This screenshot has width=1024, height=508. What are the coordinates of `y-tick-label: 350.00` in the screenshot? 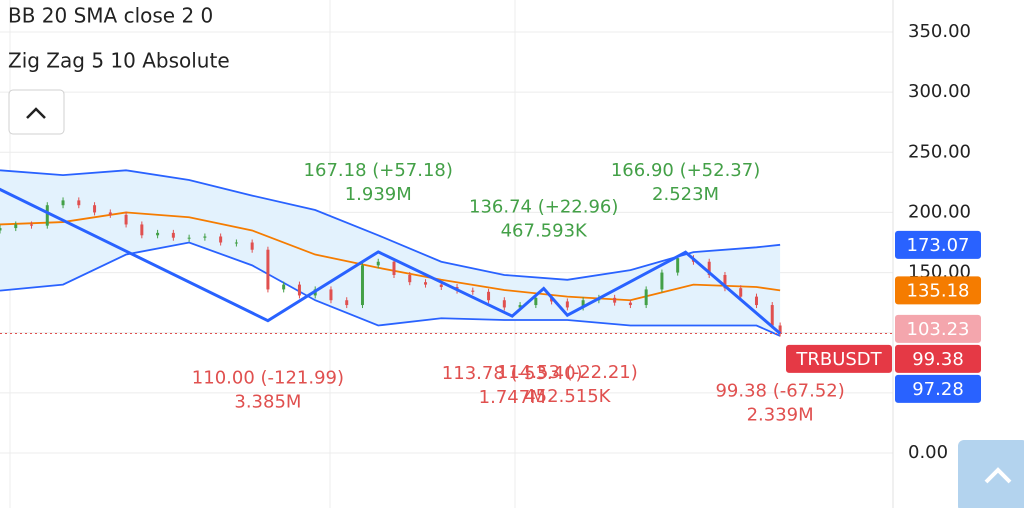 It's located at (939, 31).